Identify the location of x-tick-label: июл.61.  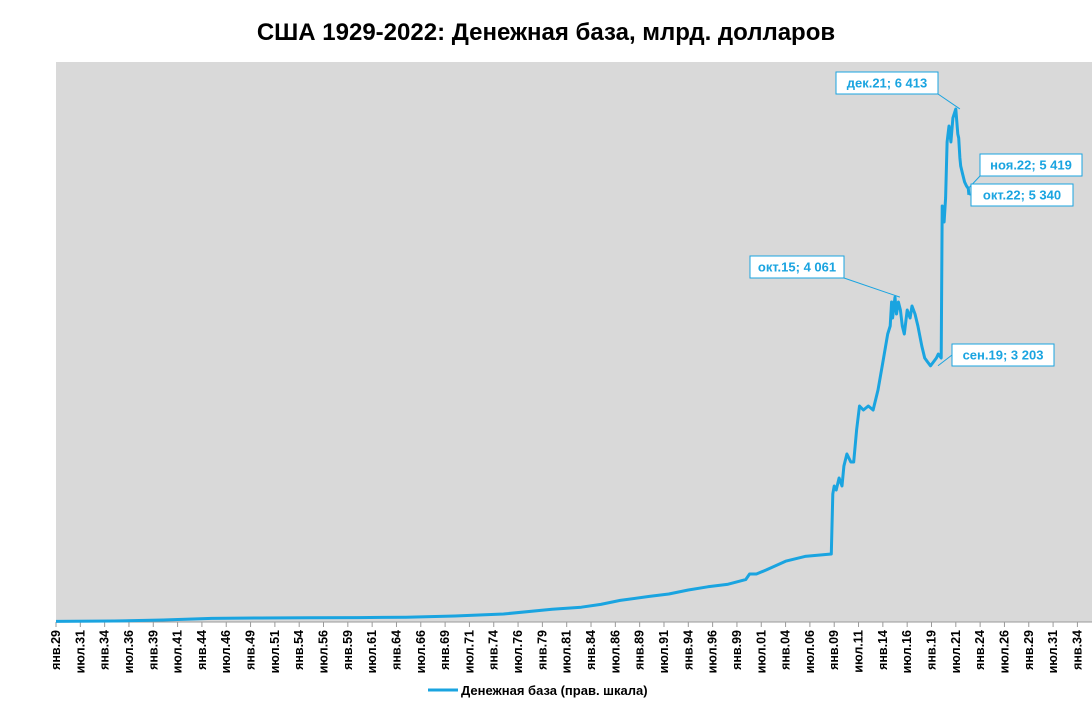
(372, 651).